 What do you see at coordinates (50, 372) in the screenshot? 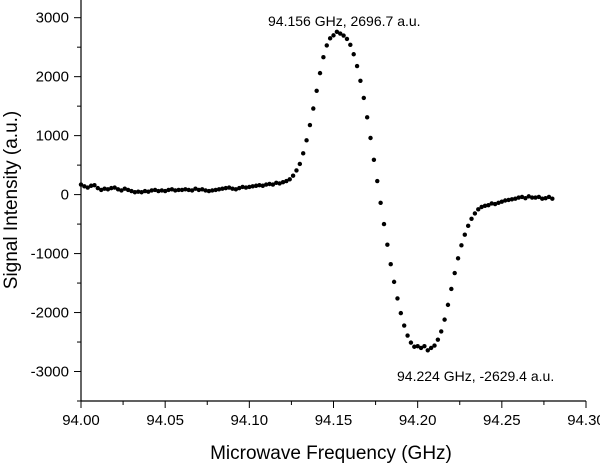
I see `y-tick-label: -3000` at bounding box center [50, 372].